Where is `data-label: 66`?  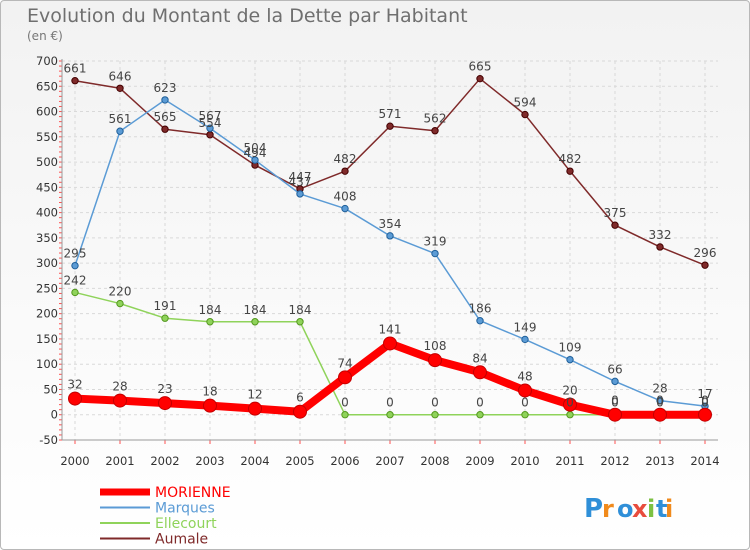 data-label: 66 is located at coordinates (614, 369).